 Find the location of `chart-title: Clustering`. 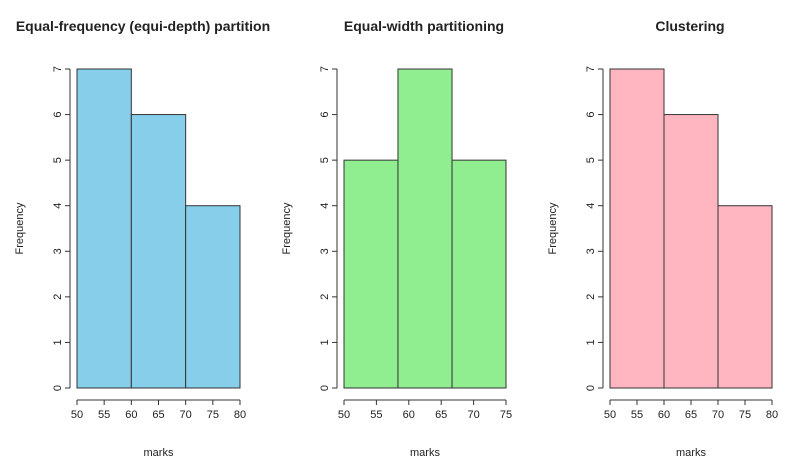

chart-title: Clustering is located at coordinates (689, 26).